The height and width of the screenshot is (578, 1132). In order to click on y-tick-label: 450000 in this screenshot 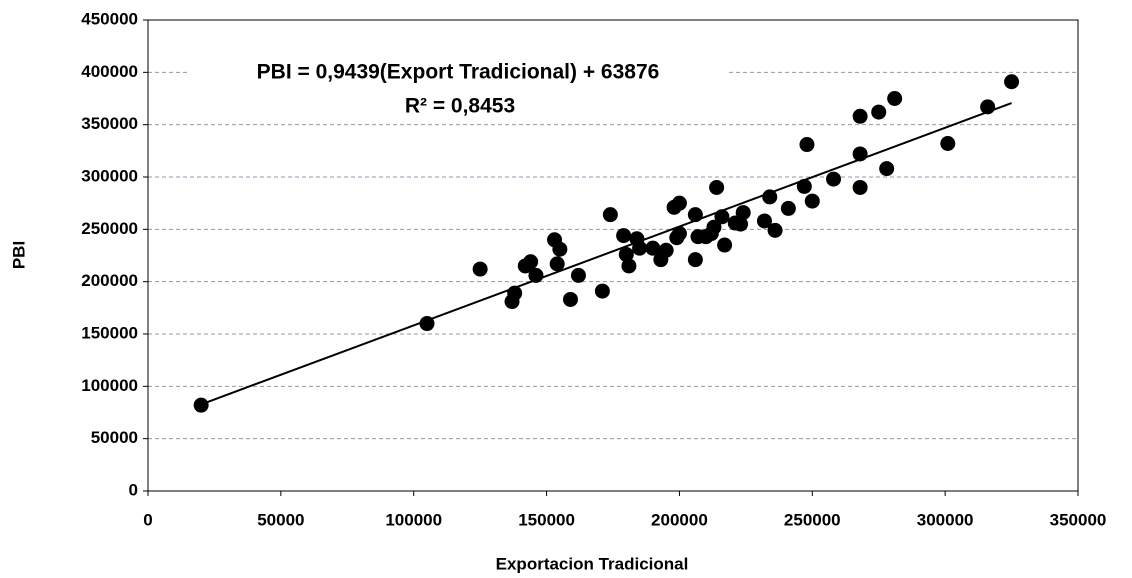, I will do `click(109, 18)`.